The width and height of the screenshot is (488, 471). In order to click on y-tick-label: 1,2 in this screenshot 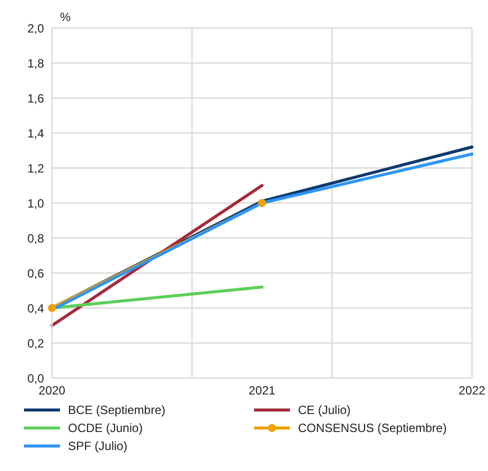, I will do `click(35, 168)`.